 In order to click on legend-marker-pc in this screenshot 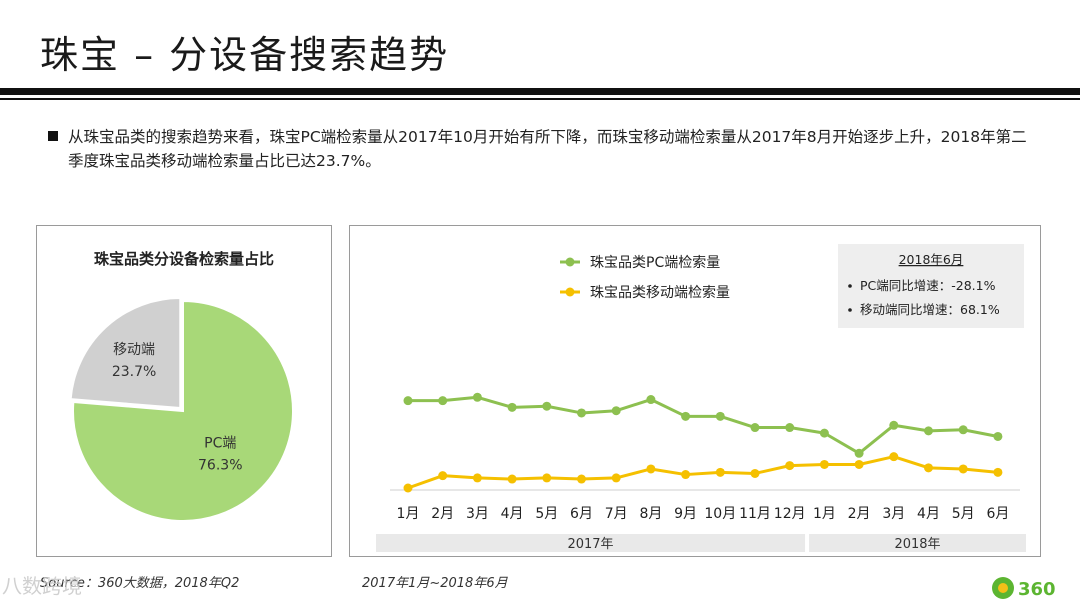, I will do `click(570, 262)`.